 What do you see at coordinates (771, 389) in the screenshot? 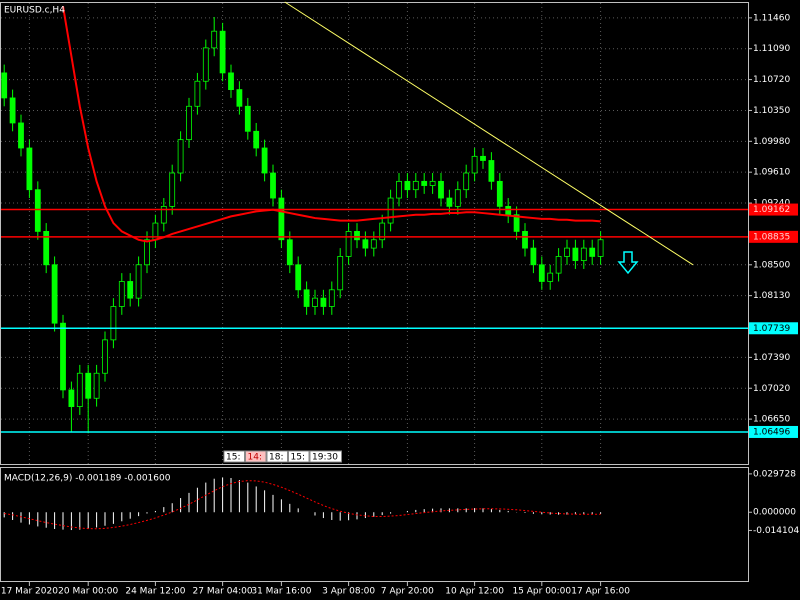
I see `y-tick-label: 1.07020` at bounding box center [771, 389].